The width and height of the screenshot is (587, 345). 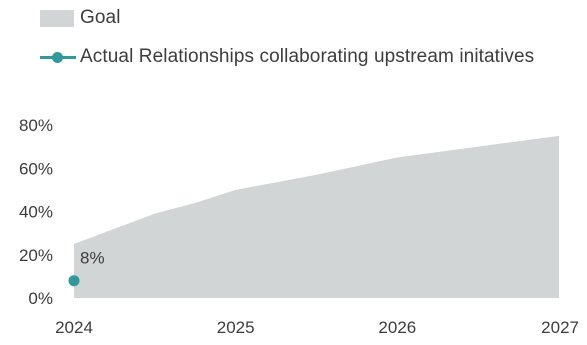 I want to click on actual-point, so click(x=74, y=281).